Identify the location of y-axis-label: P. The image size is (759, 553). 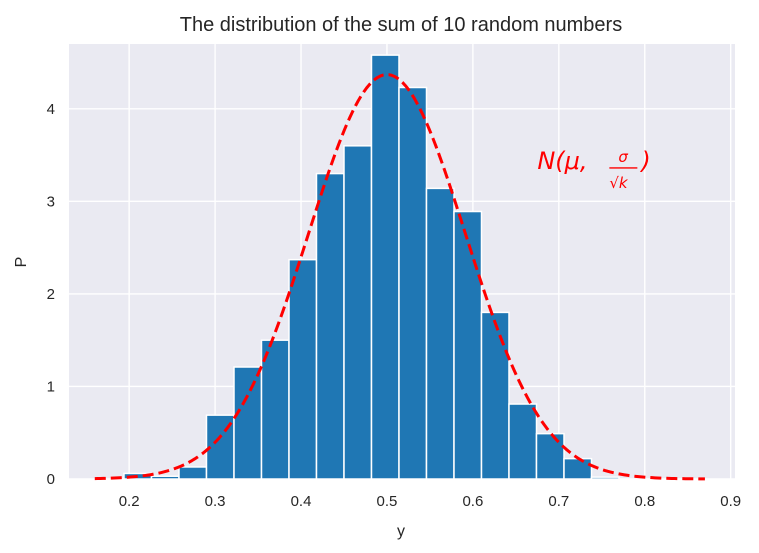
(21, 262).